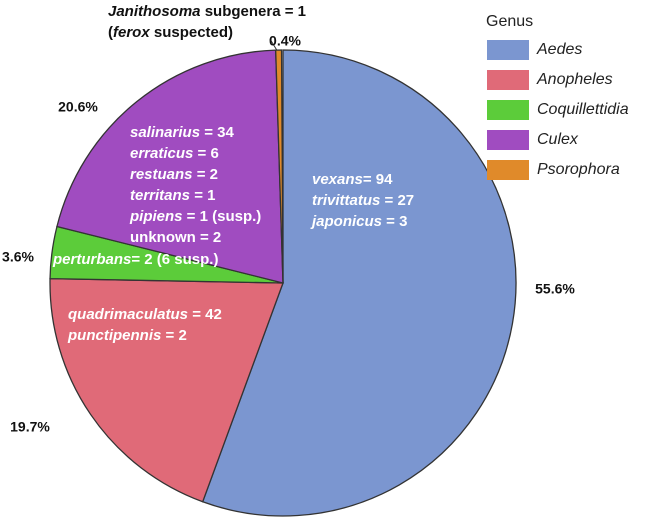 The image size is (647, 532). I want to click on pie-slice, so click(279, 166).